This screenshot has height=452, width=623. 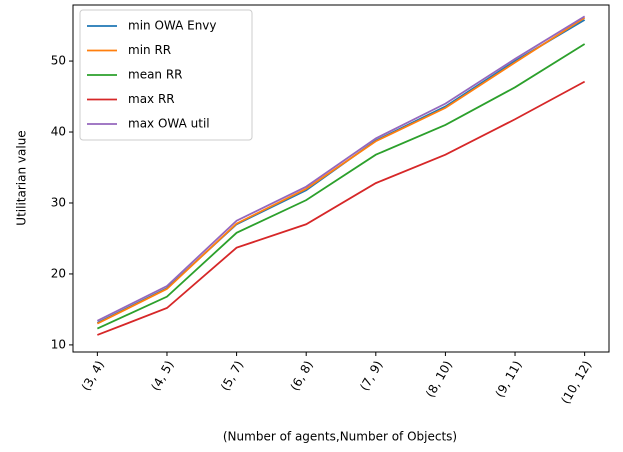 I want to click on legend-label: max OWA util, so click(x=169, y=124).